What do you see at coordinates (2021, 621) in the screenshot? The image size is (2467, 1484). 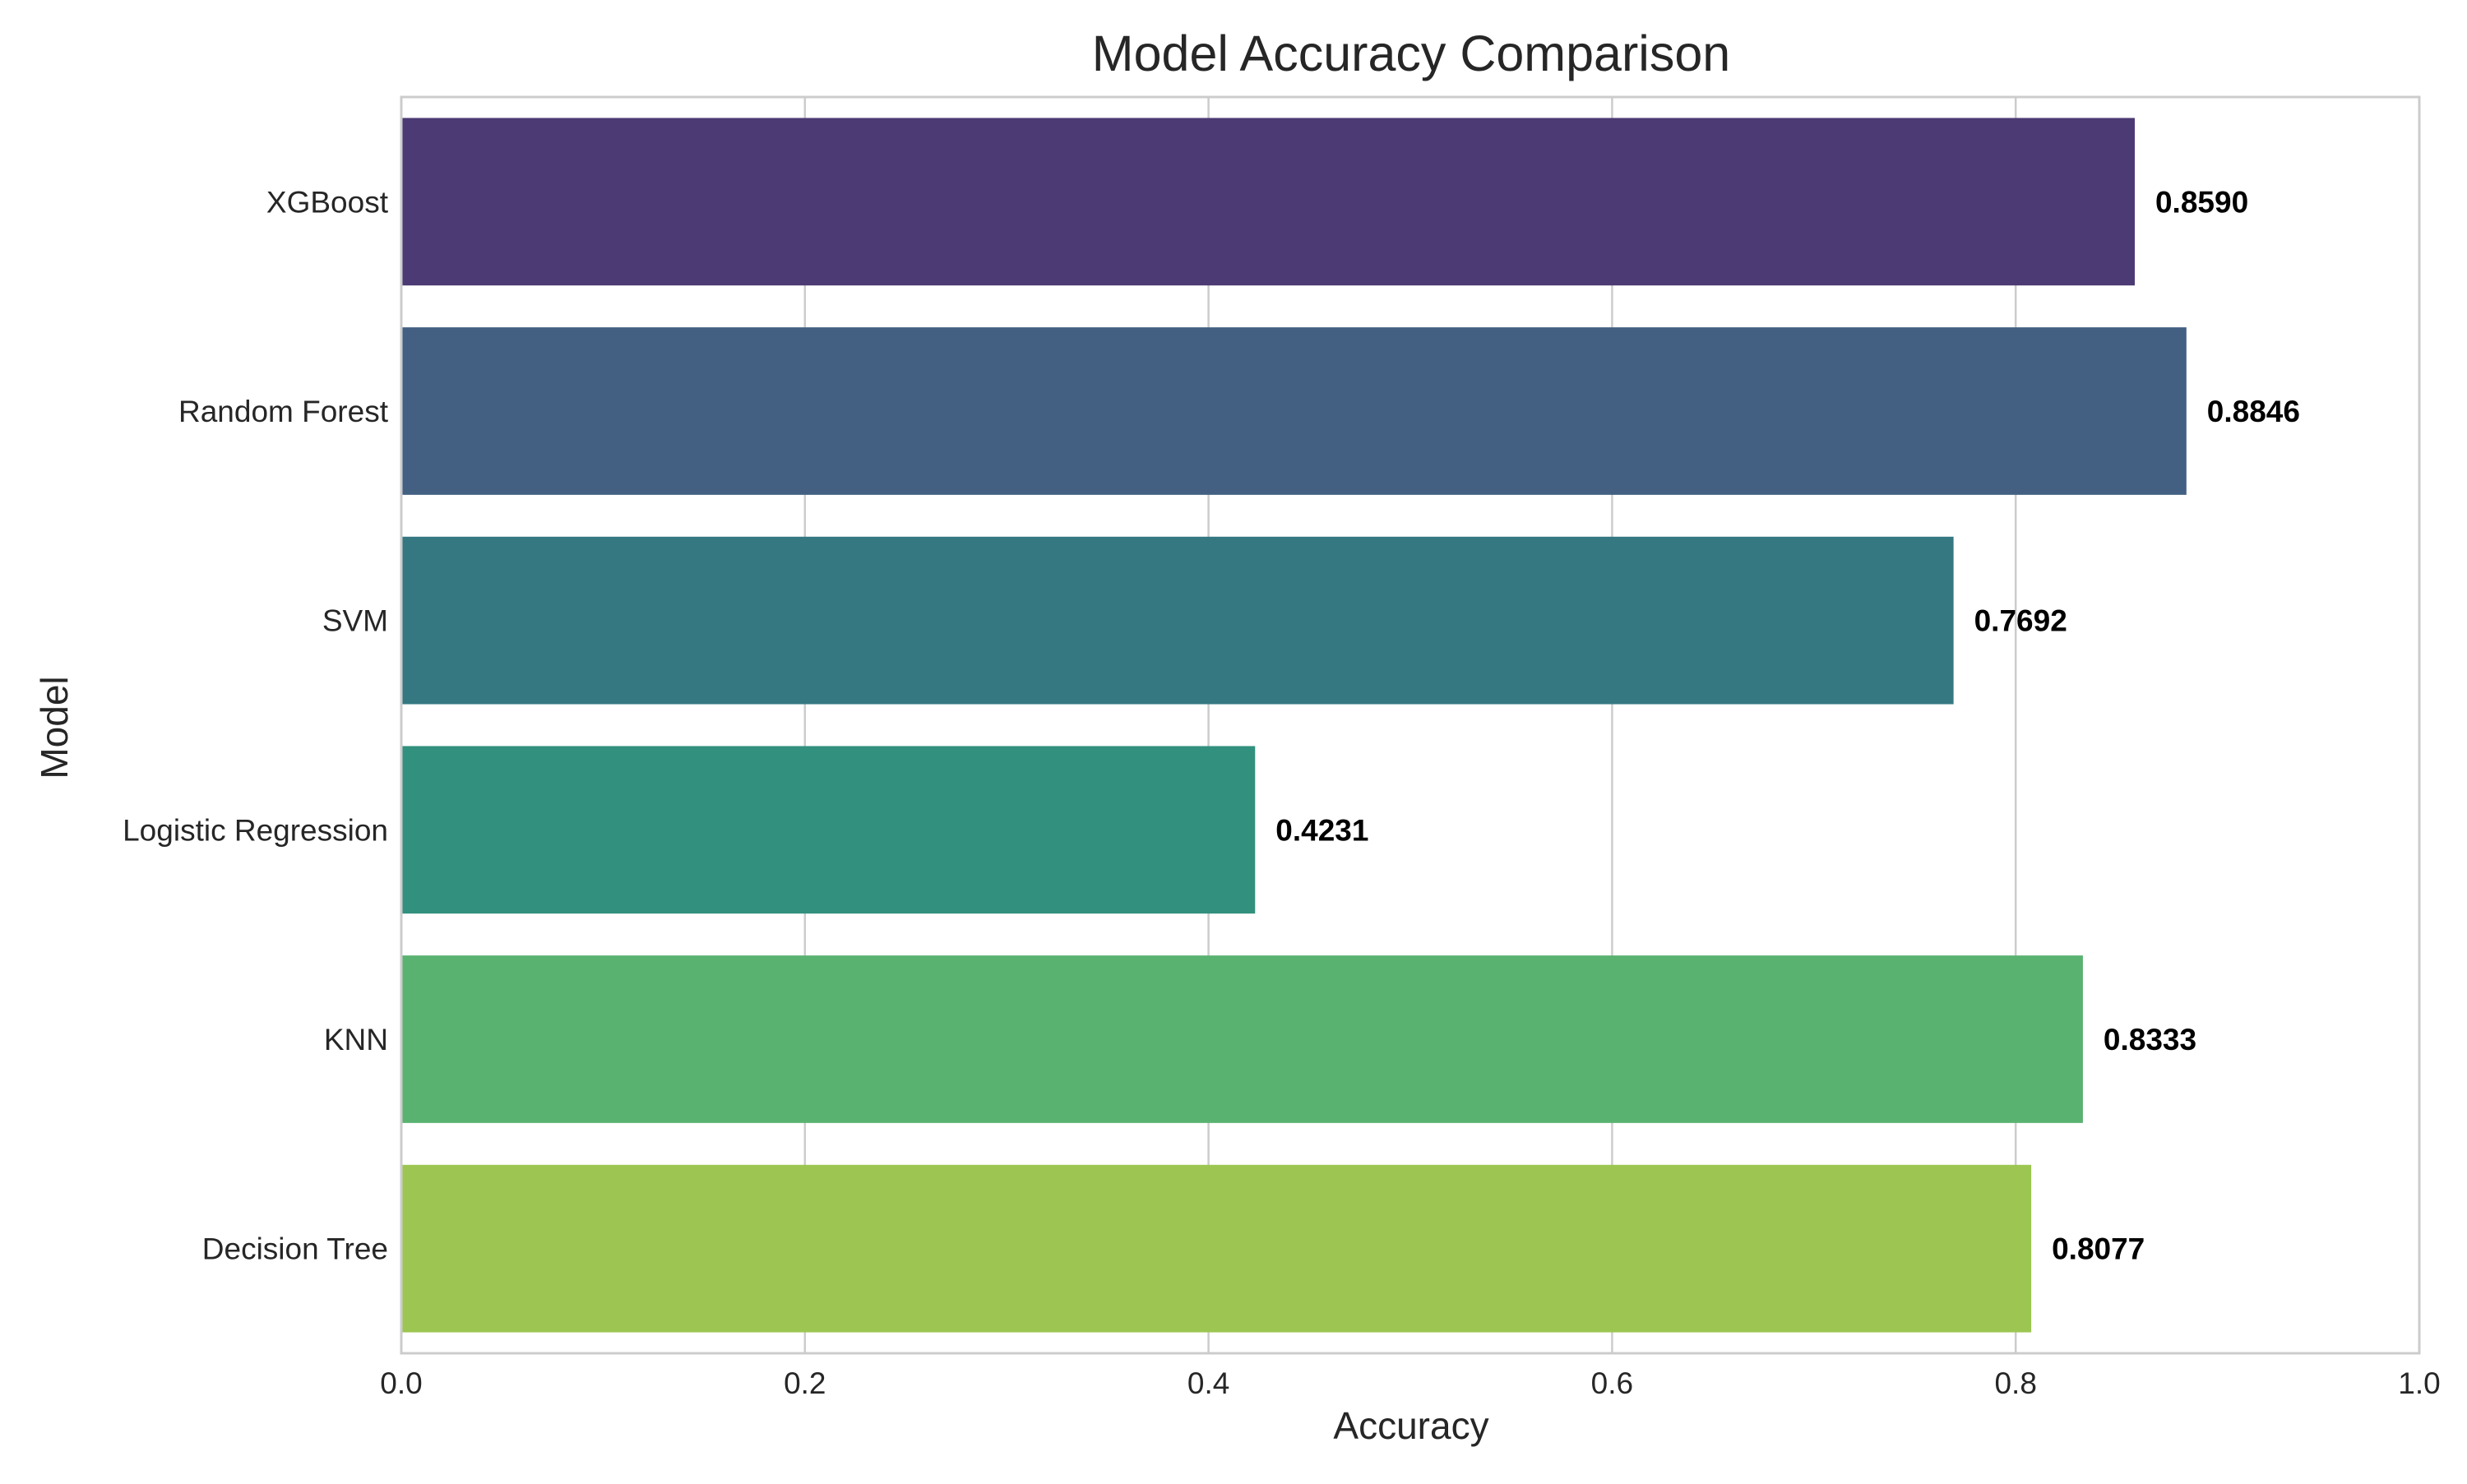 I see `data-label: 0.7692` at bounding box center [2021, 621].